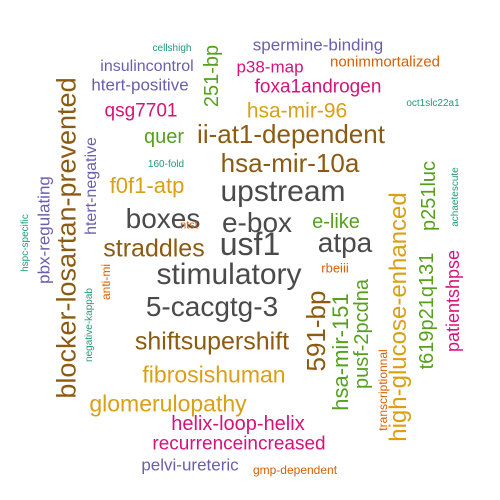 The width and height of the screenshot is (500, 500). I want to click on word: hsa-mir-10a, so click(290, 163).